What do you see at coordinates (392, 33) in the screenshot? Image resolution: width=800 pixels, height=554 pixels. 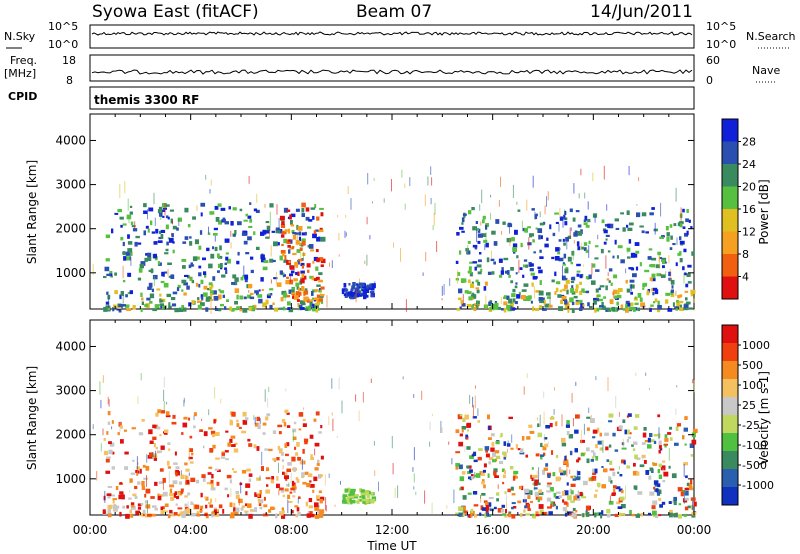 I see `nsky-trace` at bounding box center [392, 33].